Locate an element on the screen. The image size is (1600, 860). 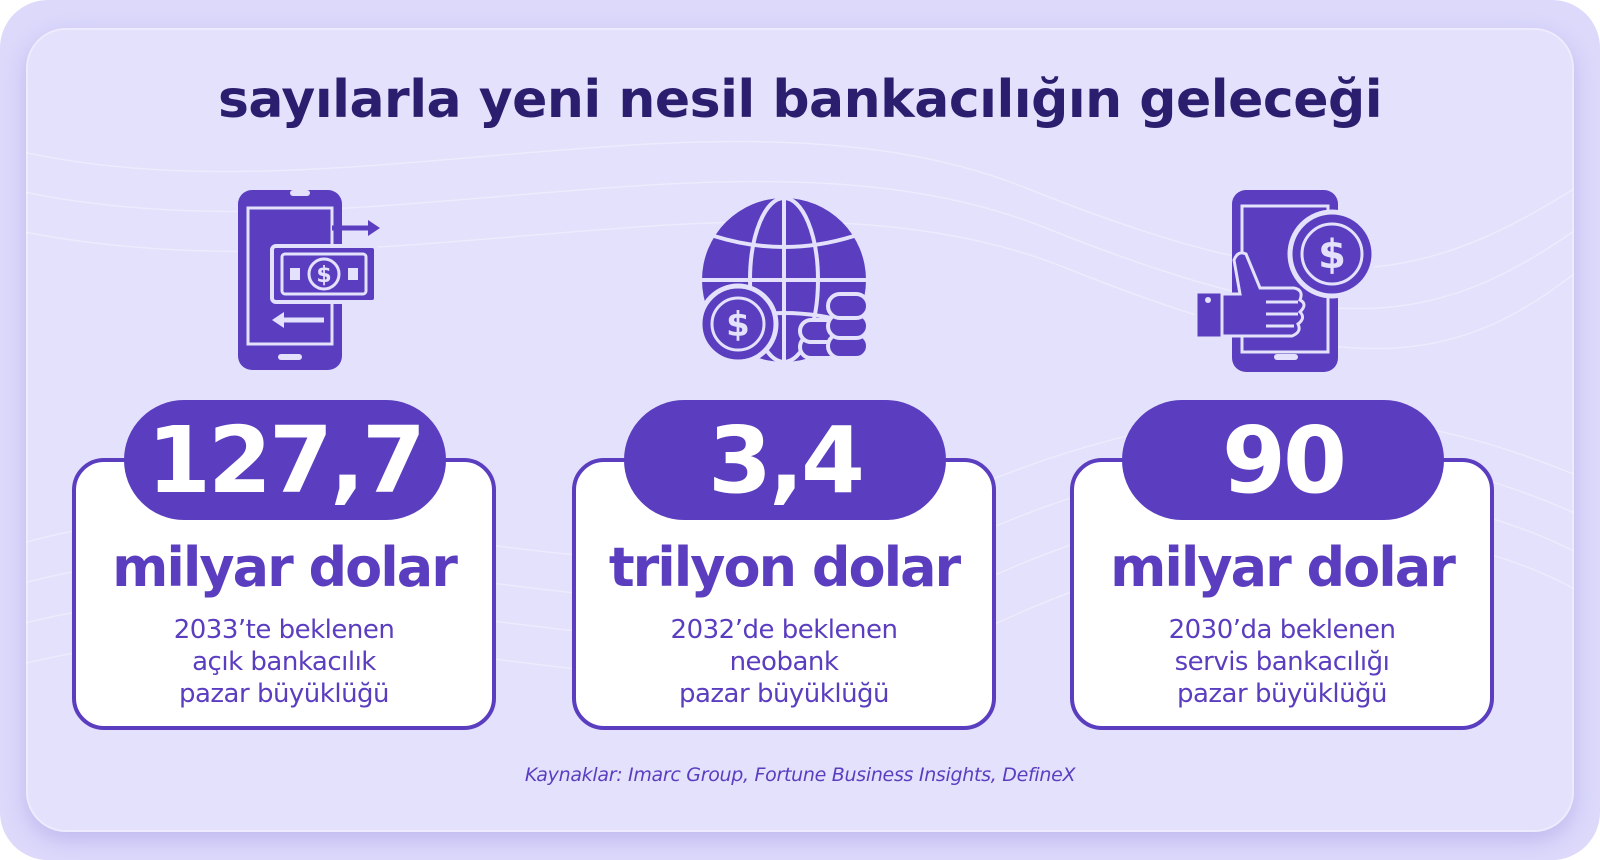
stat-description-line: açık bankacılık is located at coordinates (284, 662).